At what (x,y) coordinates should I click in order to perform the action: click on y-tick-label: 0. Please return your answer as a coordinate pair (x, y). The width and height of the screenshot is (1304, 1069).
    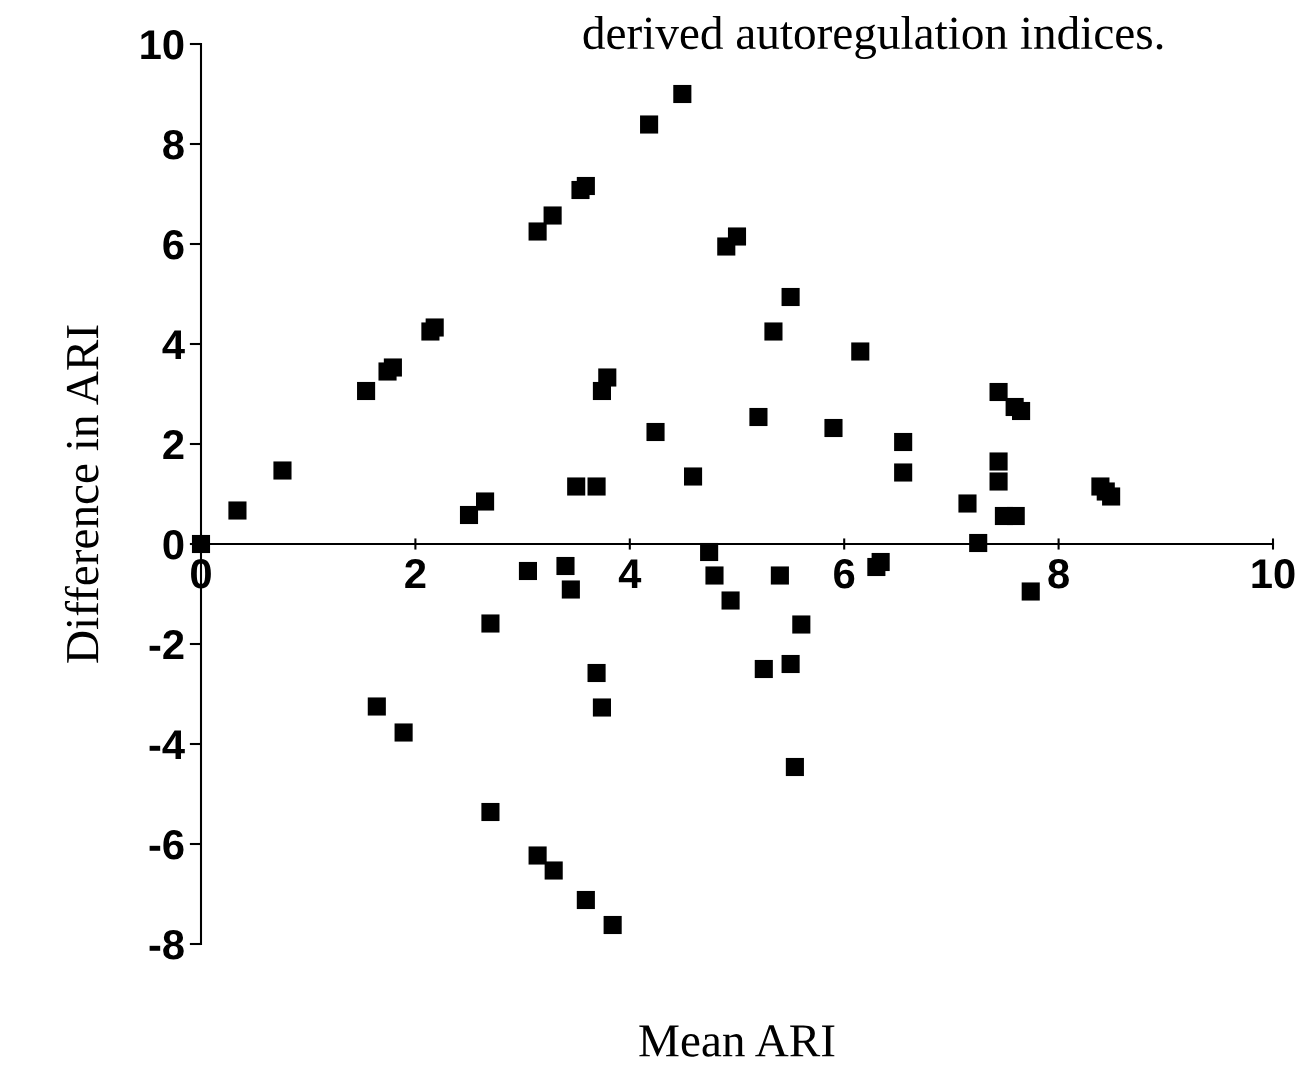
    Looking at the image, I should click on (173, 545).